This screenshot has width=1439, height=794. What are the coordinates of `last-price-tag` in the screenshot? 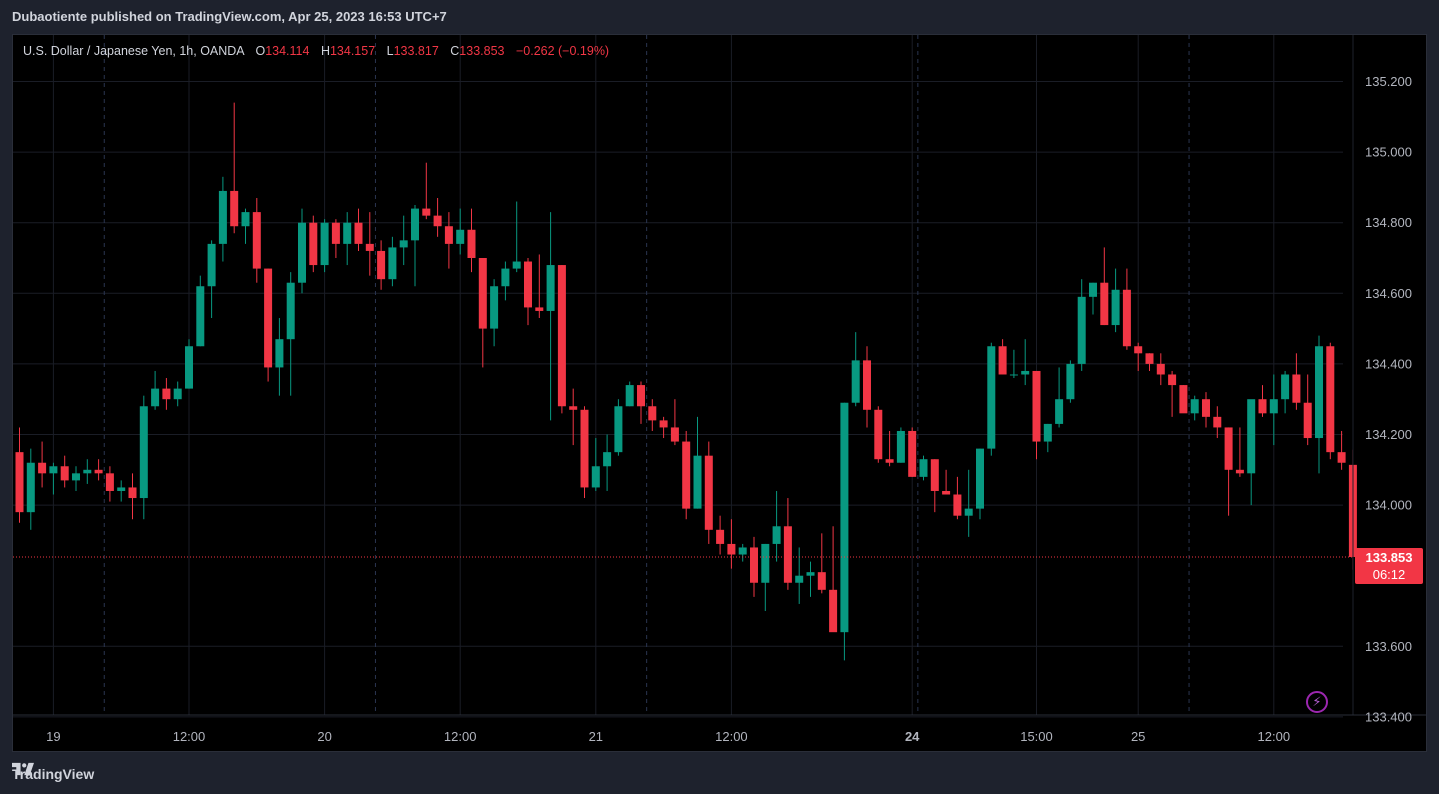 It's located at (1389, 566).